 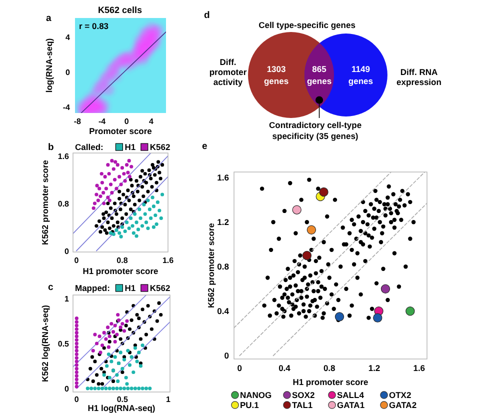 What do you see at coordinates (400, 395) in the screenshot?
I see `legend-label: OTX2` at bounding box center [400, 395].